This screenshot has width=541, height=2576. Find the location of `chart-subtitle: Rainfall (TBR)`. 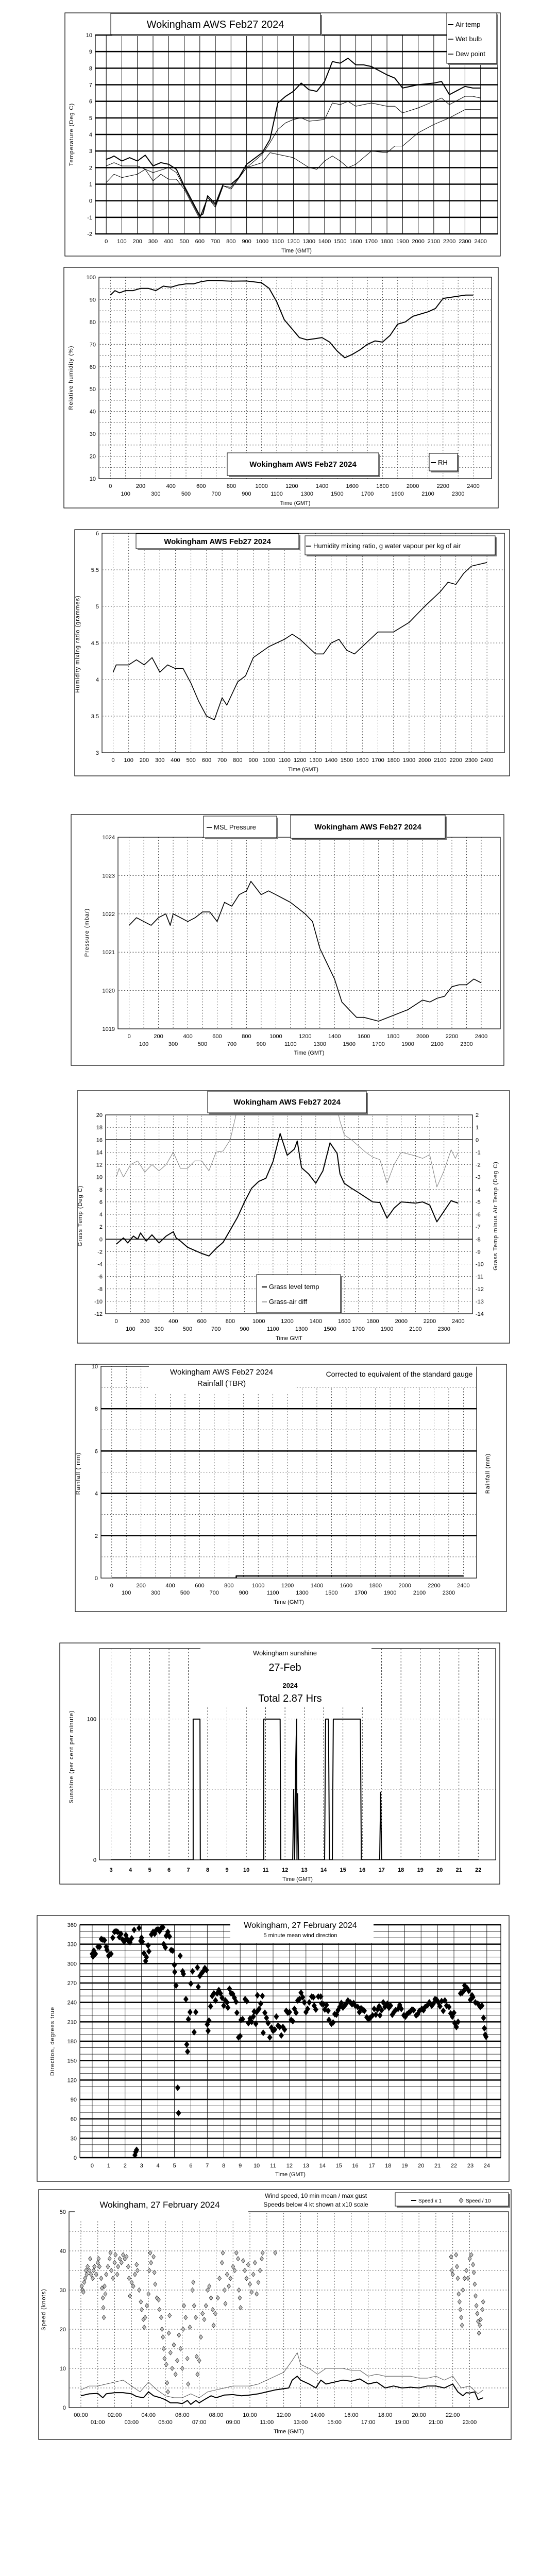

chart-subtitle: Rainfall (TBR) is located at coordinates (222, 1383).